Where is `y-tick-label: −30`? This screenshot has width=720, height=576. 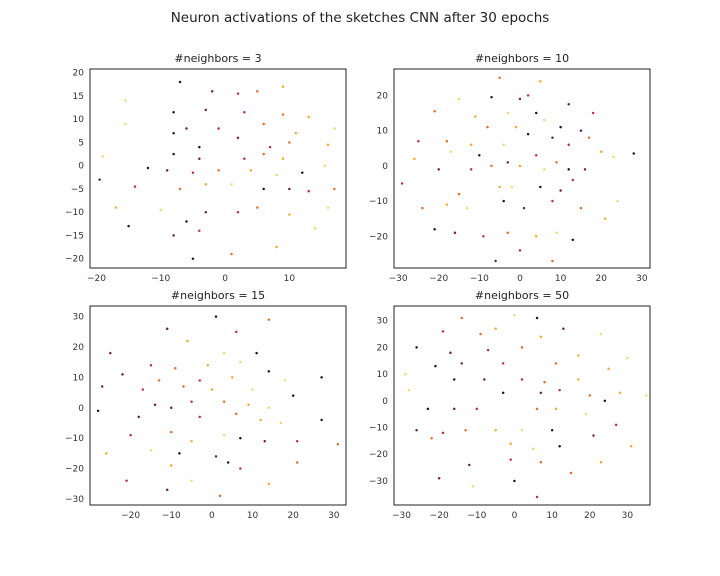
y-tick-label: −30 is located at coordinates (74, 500).